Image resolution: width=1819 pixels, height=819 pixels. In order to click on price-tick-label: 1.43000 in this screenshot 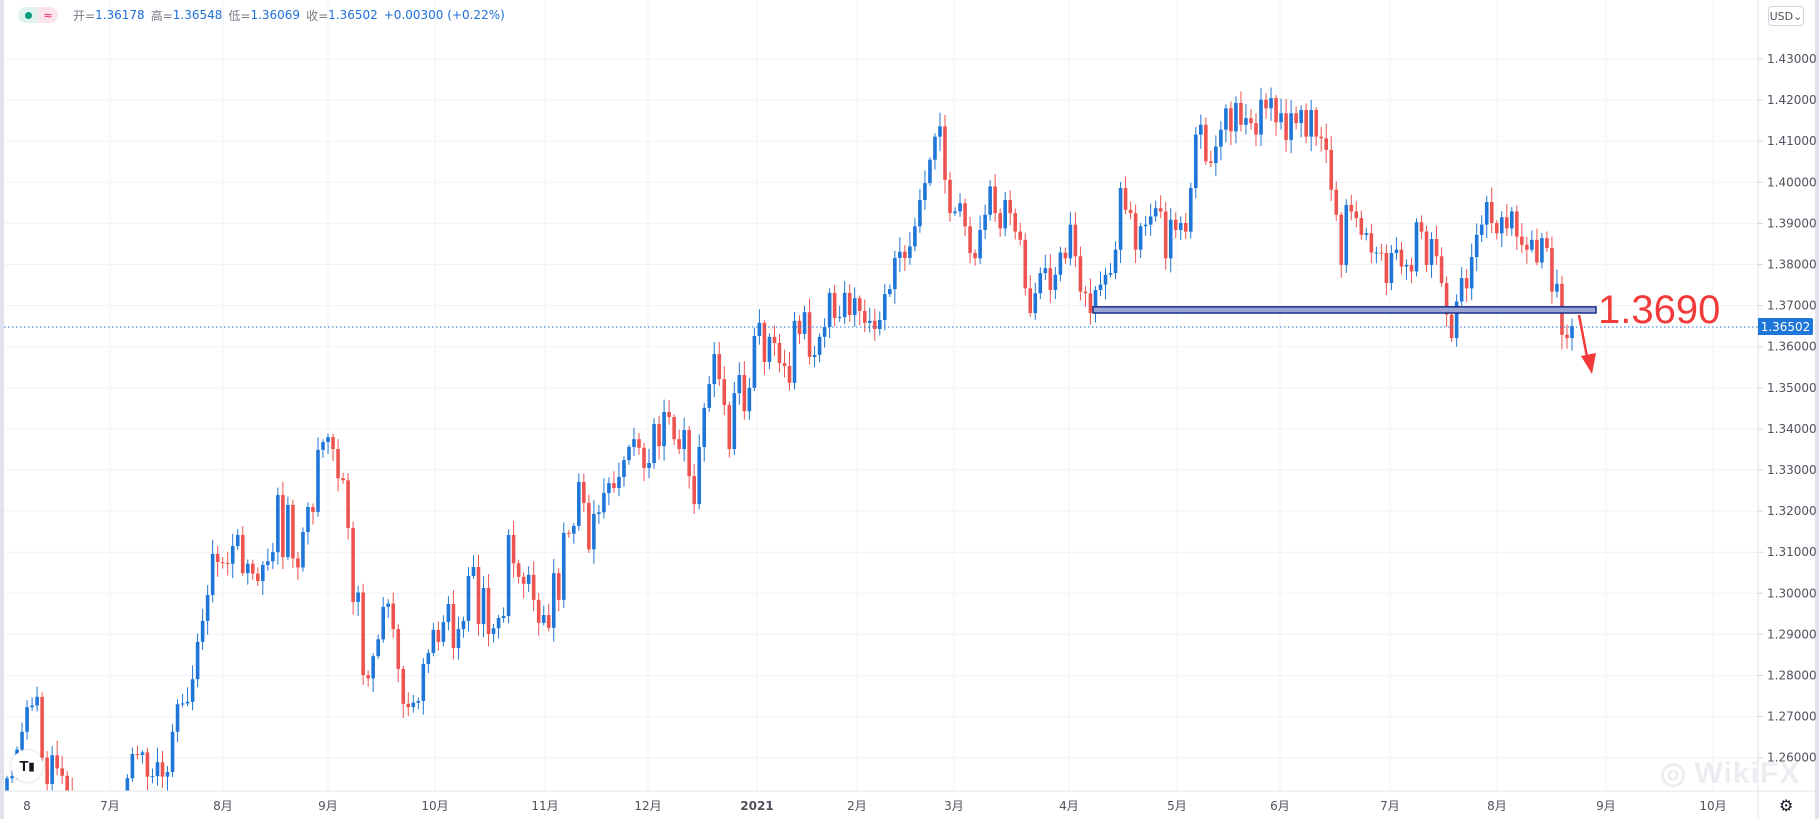, I will do `click(1792, 59)`.